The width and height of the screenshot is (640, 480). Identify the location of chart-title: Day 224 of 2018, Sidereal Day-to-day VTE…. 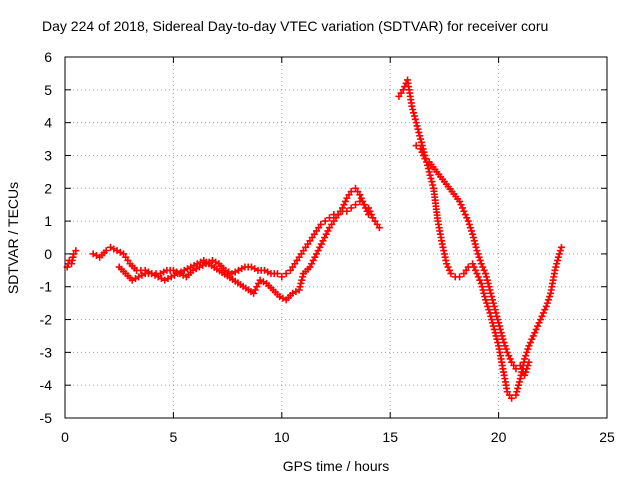
(295, 26).